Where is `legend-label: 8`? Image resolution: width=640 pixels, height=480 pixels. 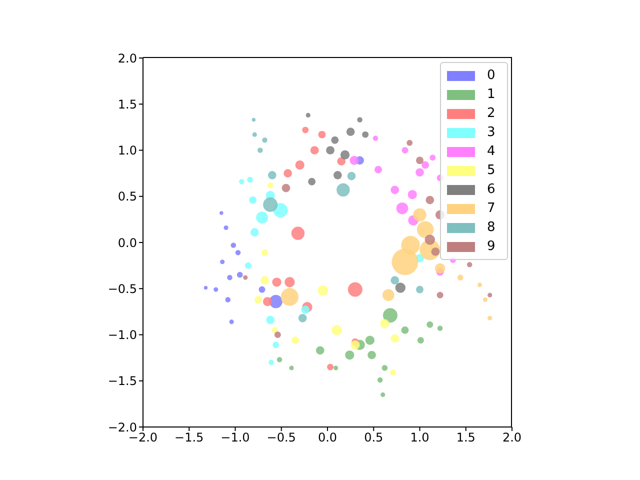 legend-label: 8 is located at coordinates (491, 227).